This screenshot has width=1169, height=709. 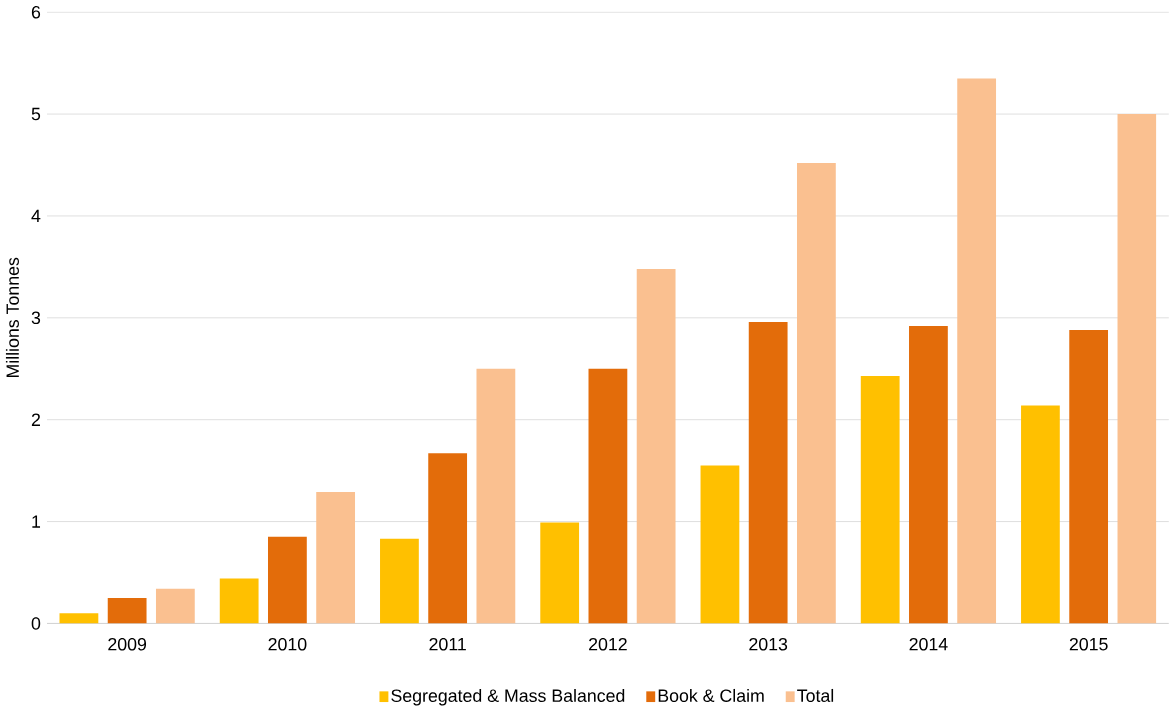 I want to click on y-axis-title: Millions Tonnes, so click(x=12, y=317).